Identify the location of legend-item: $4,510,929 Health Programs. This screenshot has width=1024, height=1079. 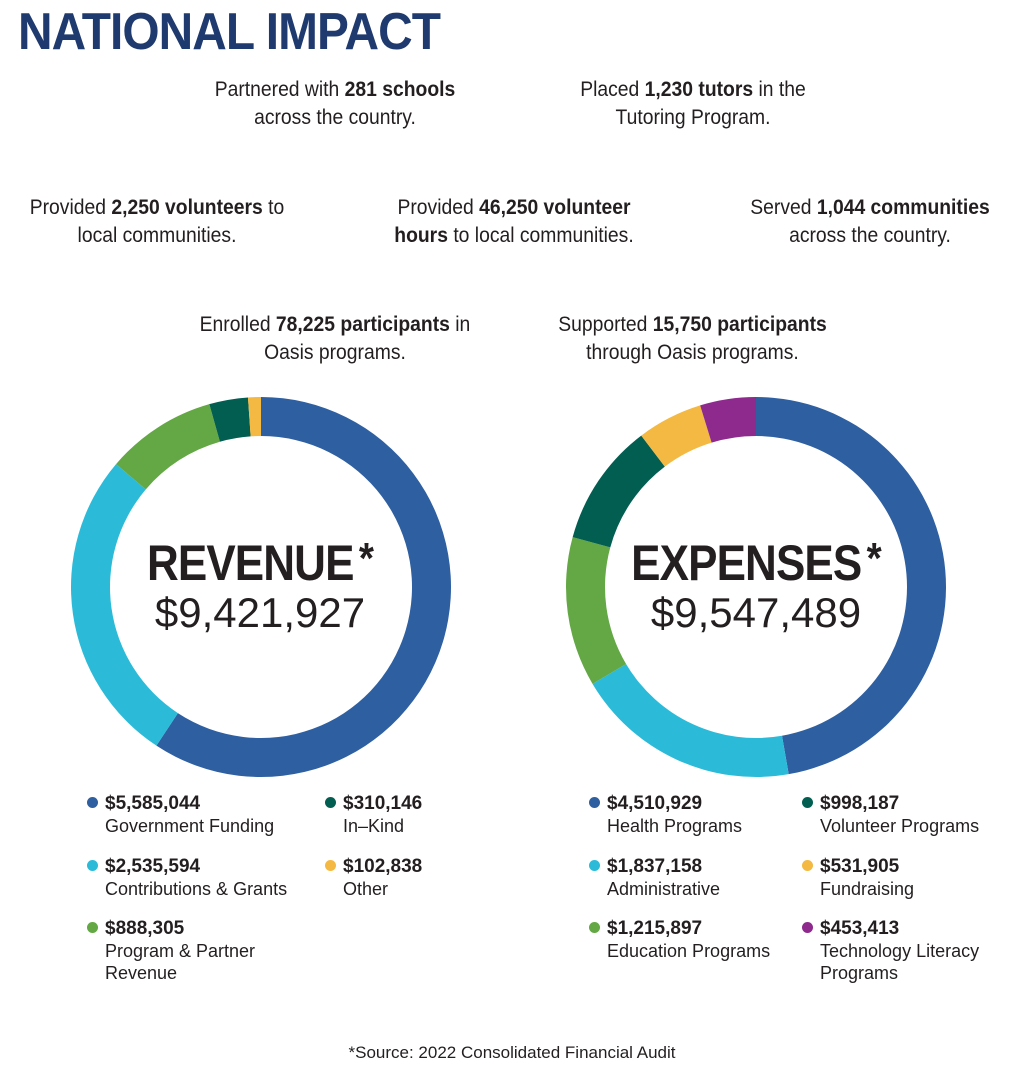
(693, 815).